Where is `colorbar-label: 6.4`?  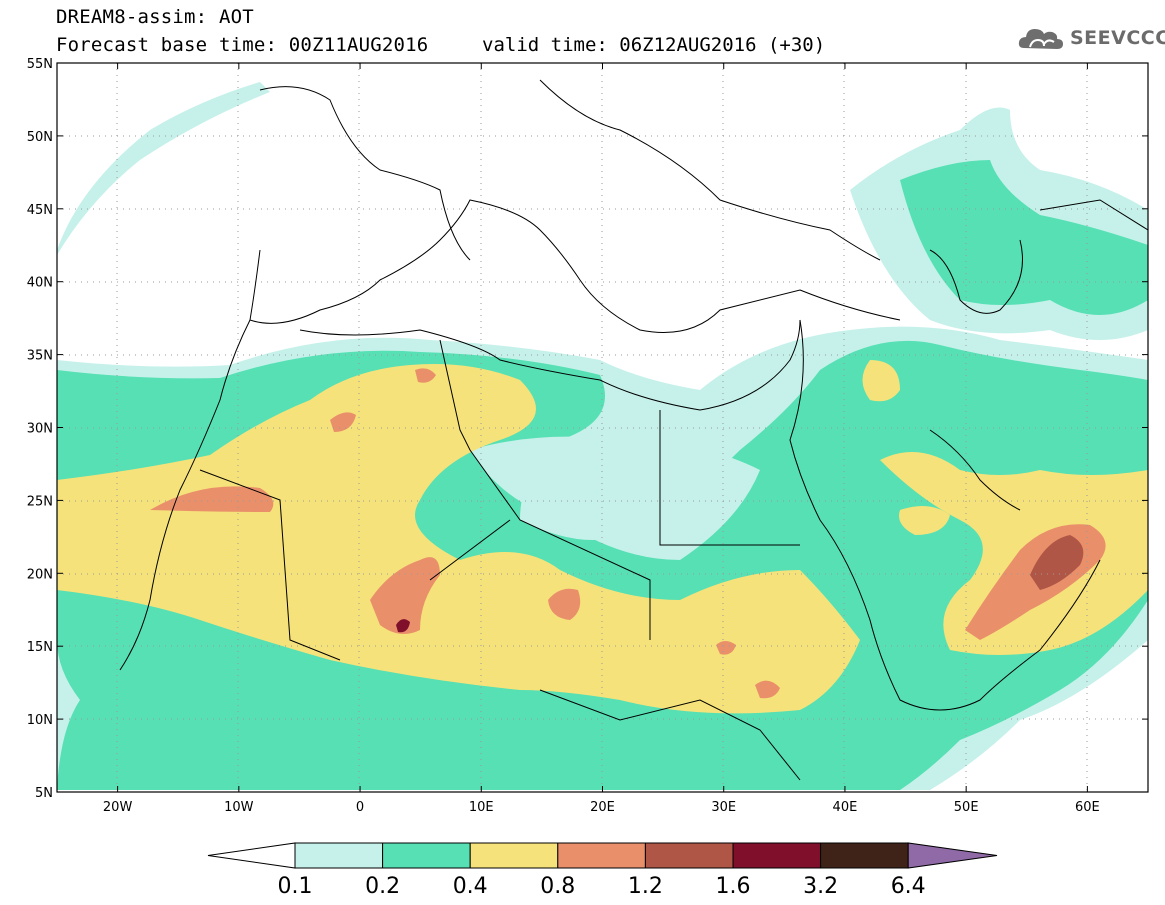
colorbar-label: 6.4 is located at coordinates (908, 886).